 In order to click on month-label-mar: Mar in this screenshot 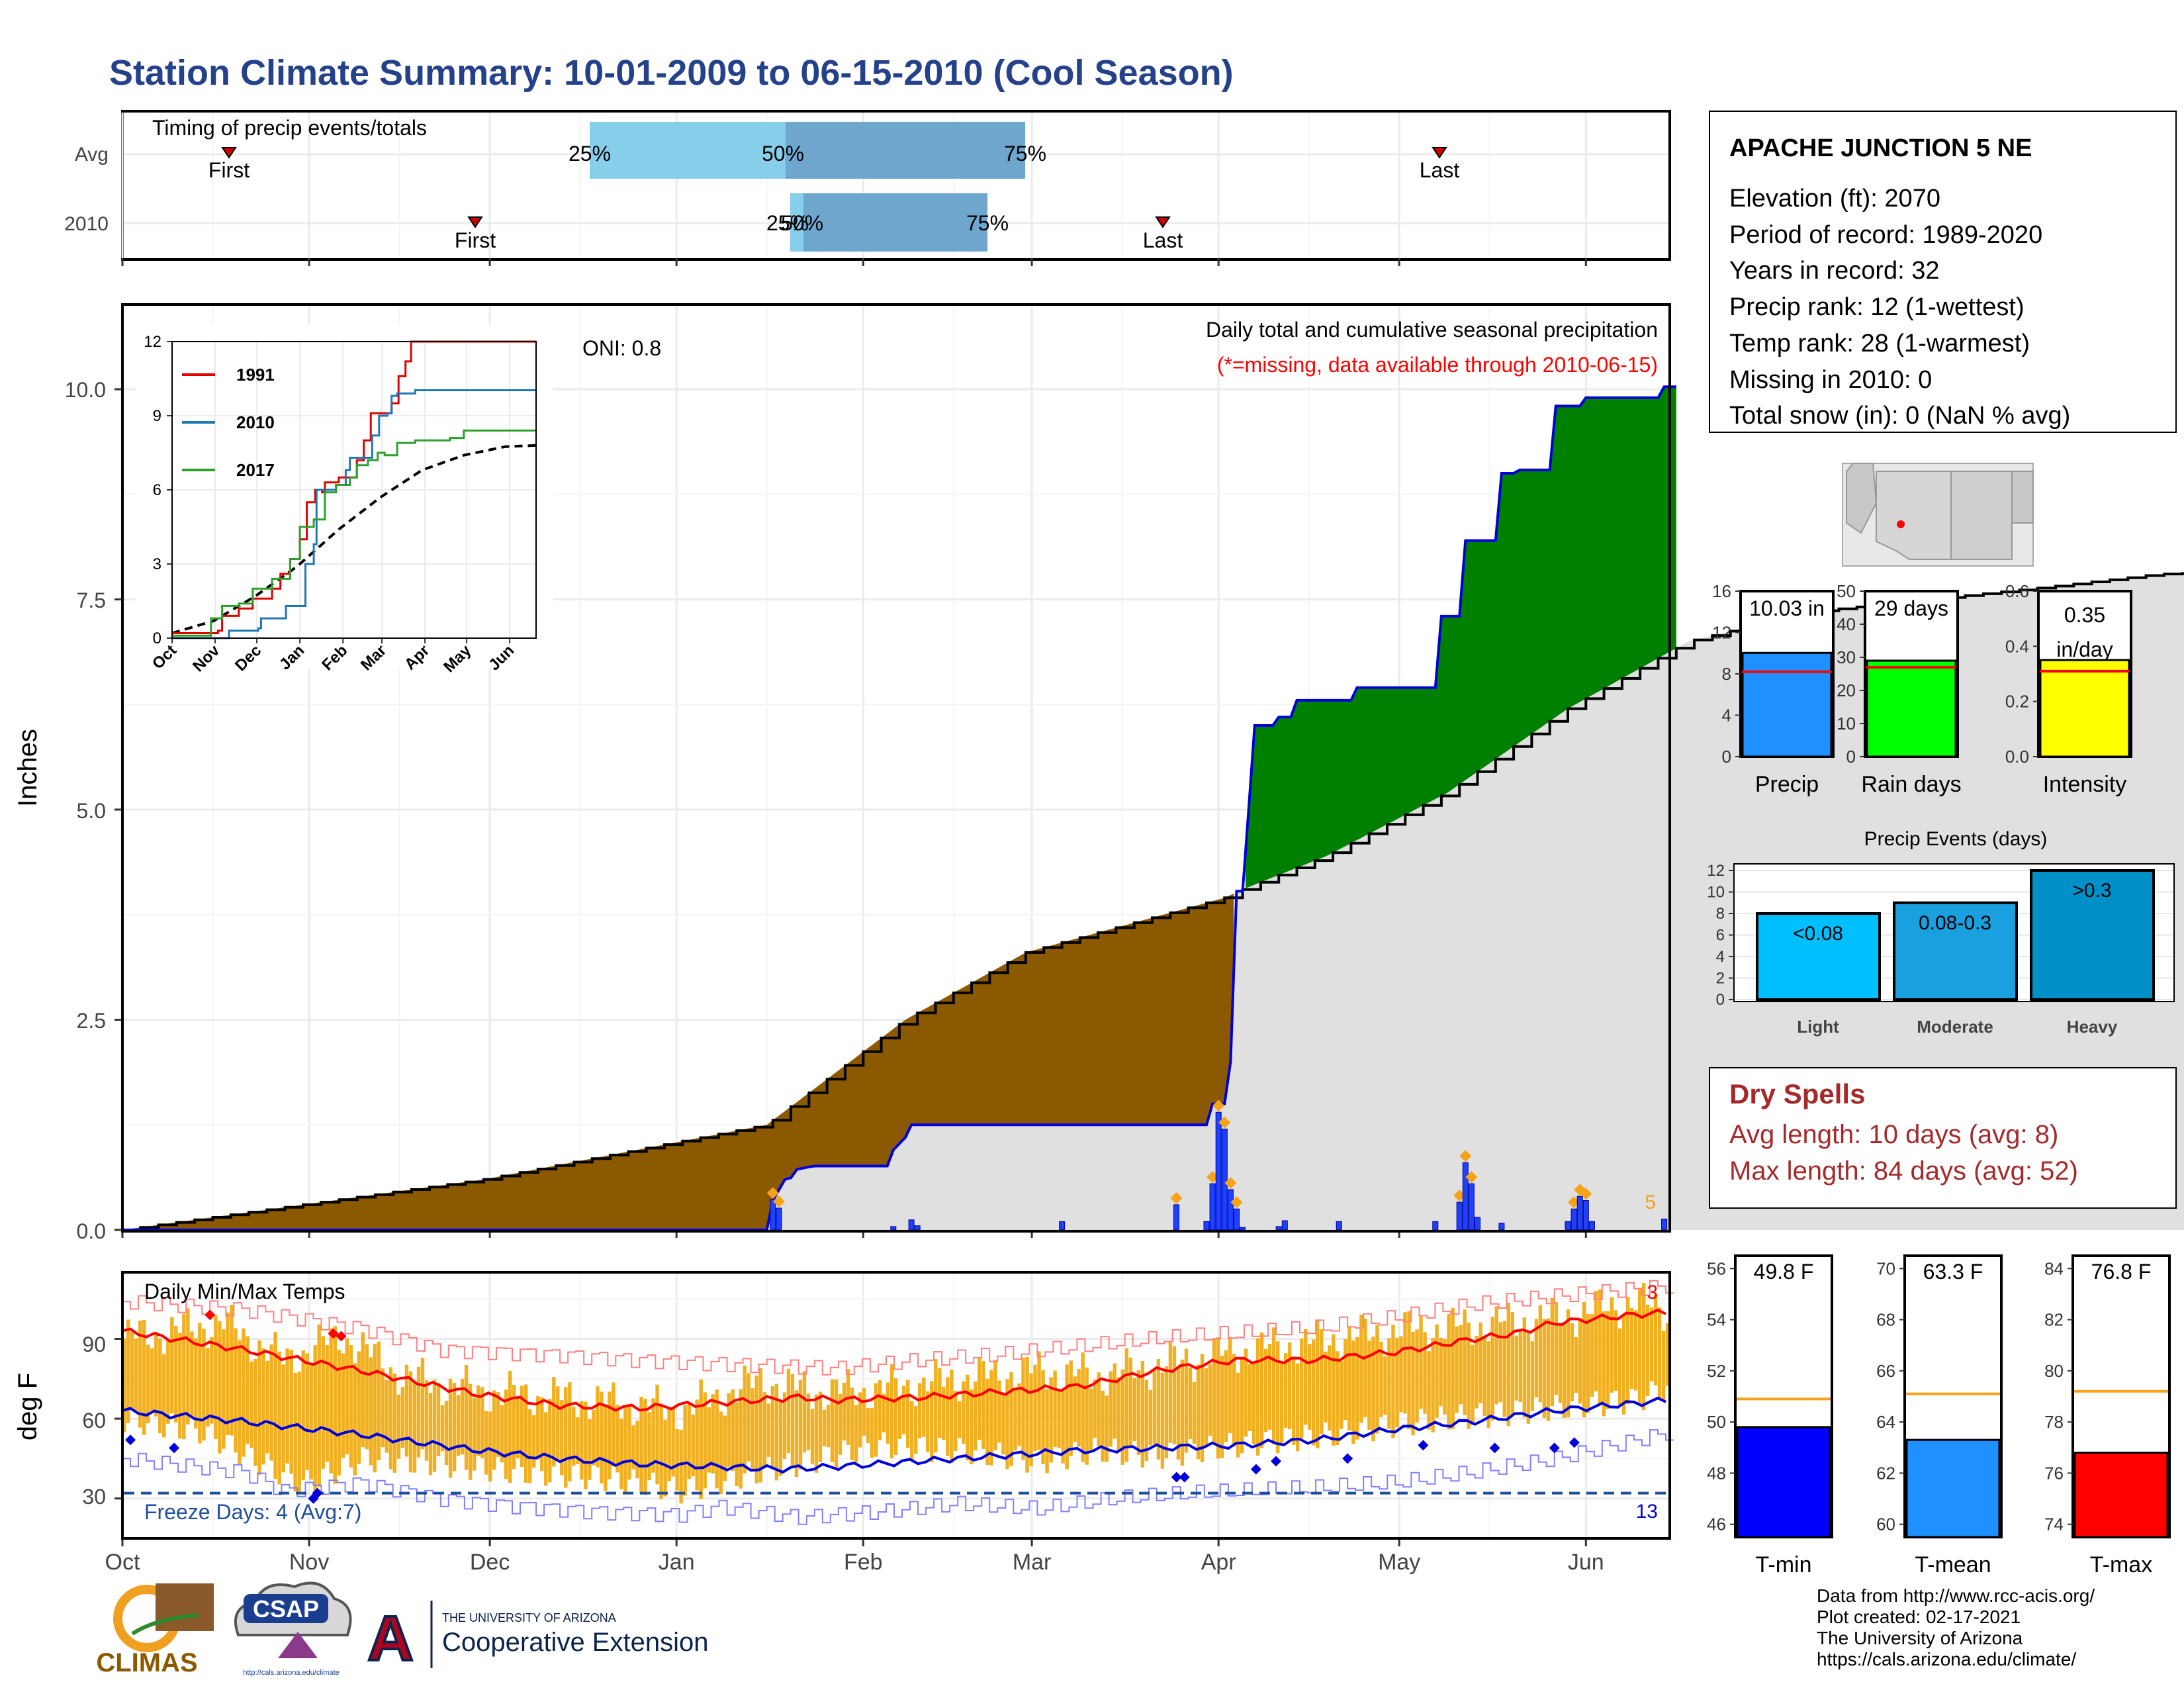, I will do `click(1032, 1562)`.